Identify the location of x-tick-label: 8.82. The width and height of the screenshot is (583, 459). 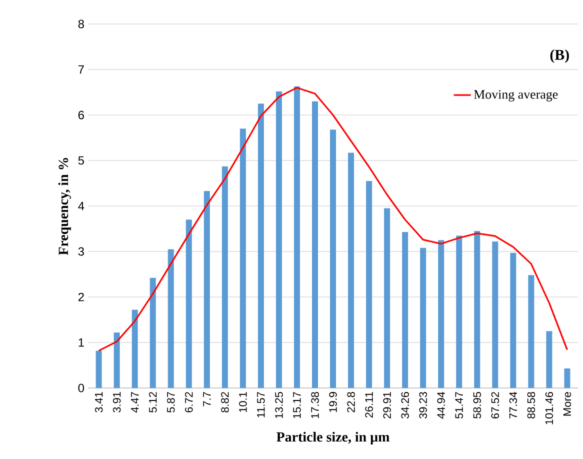
(225, 402).